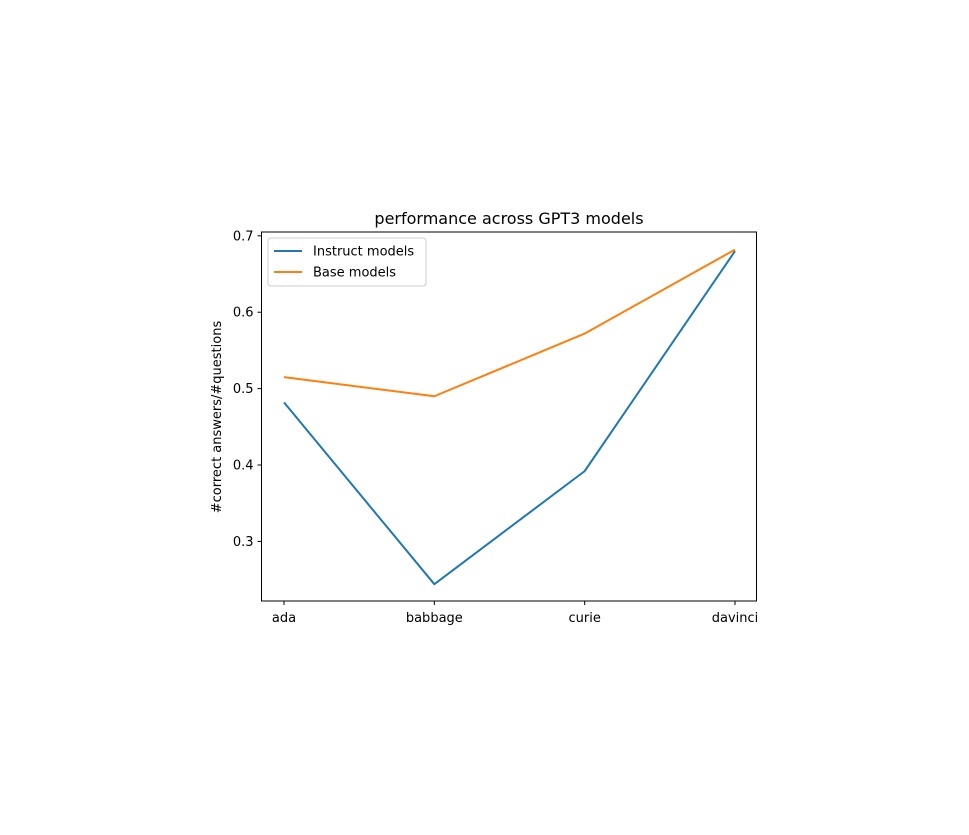  I want to click on legend-box, so click(347, 262).